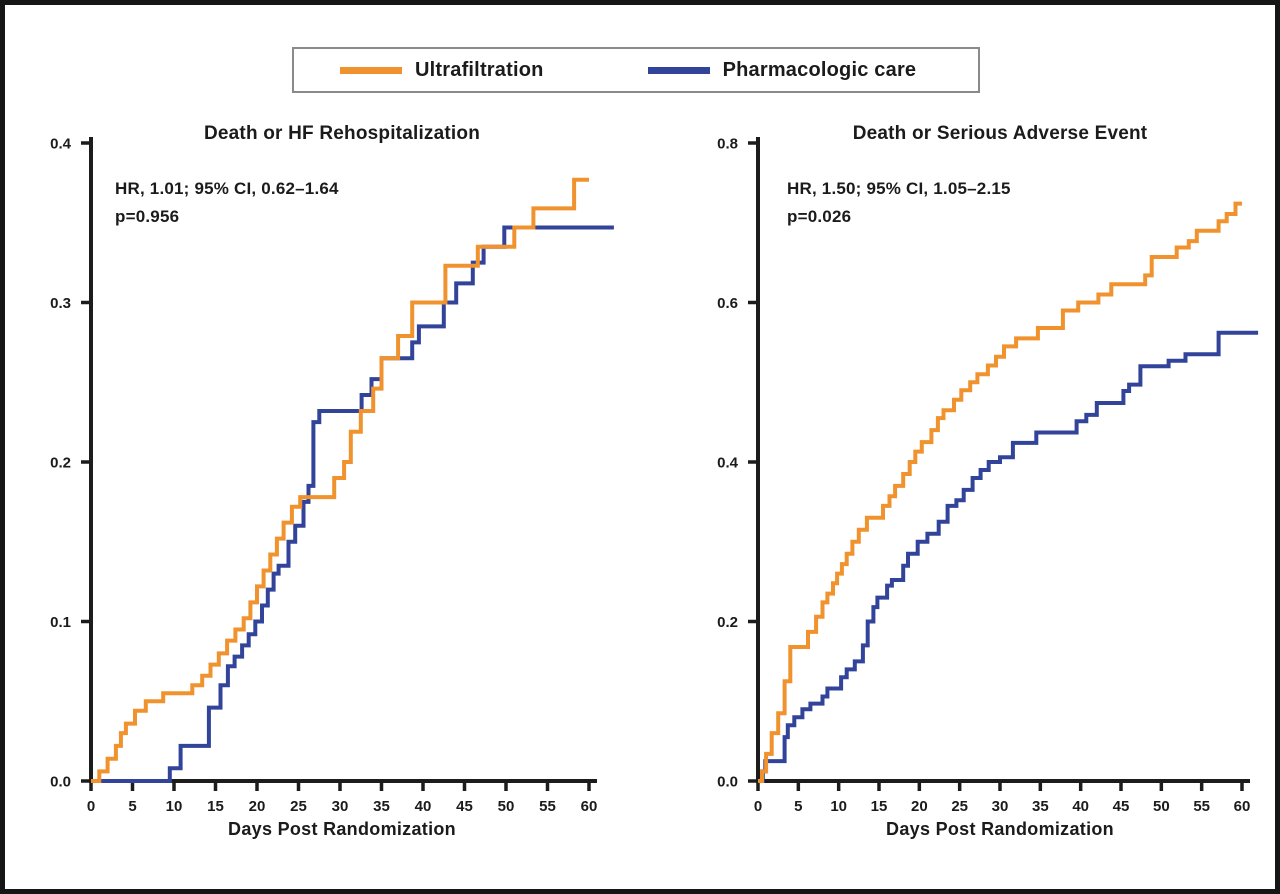  Describe the element at coordinates (899, 203) in the screenshot. I see `right-panel-stats: HR, 1.50; 95% CI, 1.05–2.15 p=0.026` at that location.